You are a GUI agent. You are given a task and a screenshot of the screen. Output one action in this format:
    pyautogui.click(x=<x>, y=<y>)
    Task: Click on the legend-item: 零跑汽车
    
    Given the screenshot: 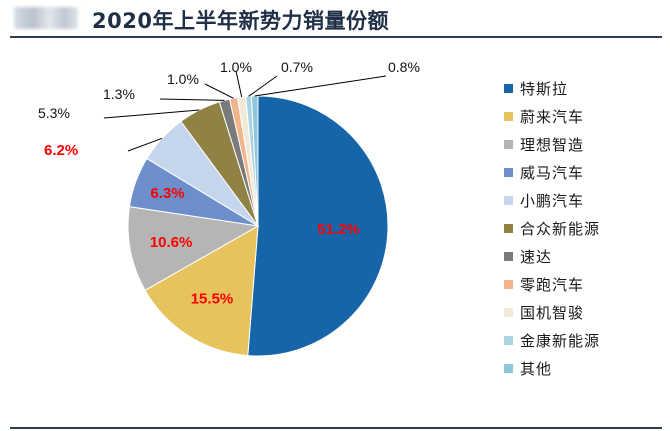 What is the action you would take?
    pyautogui.click(x=552, y=284)
    